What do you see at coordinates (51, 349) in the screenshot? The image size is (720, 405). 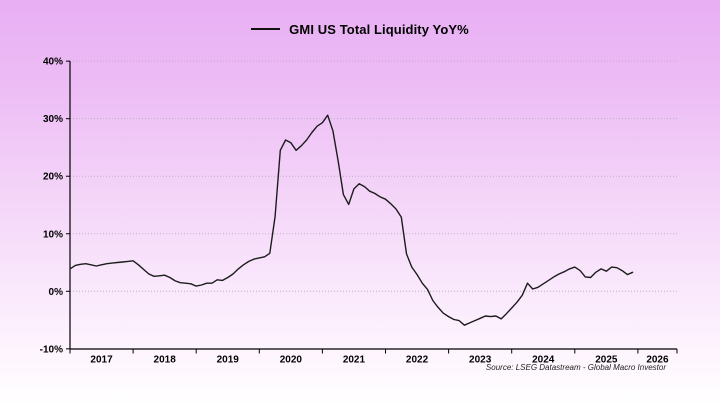 I see `y-tick-label: -10%` at bounding box center [51, 349].